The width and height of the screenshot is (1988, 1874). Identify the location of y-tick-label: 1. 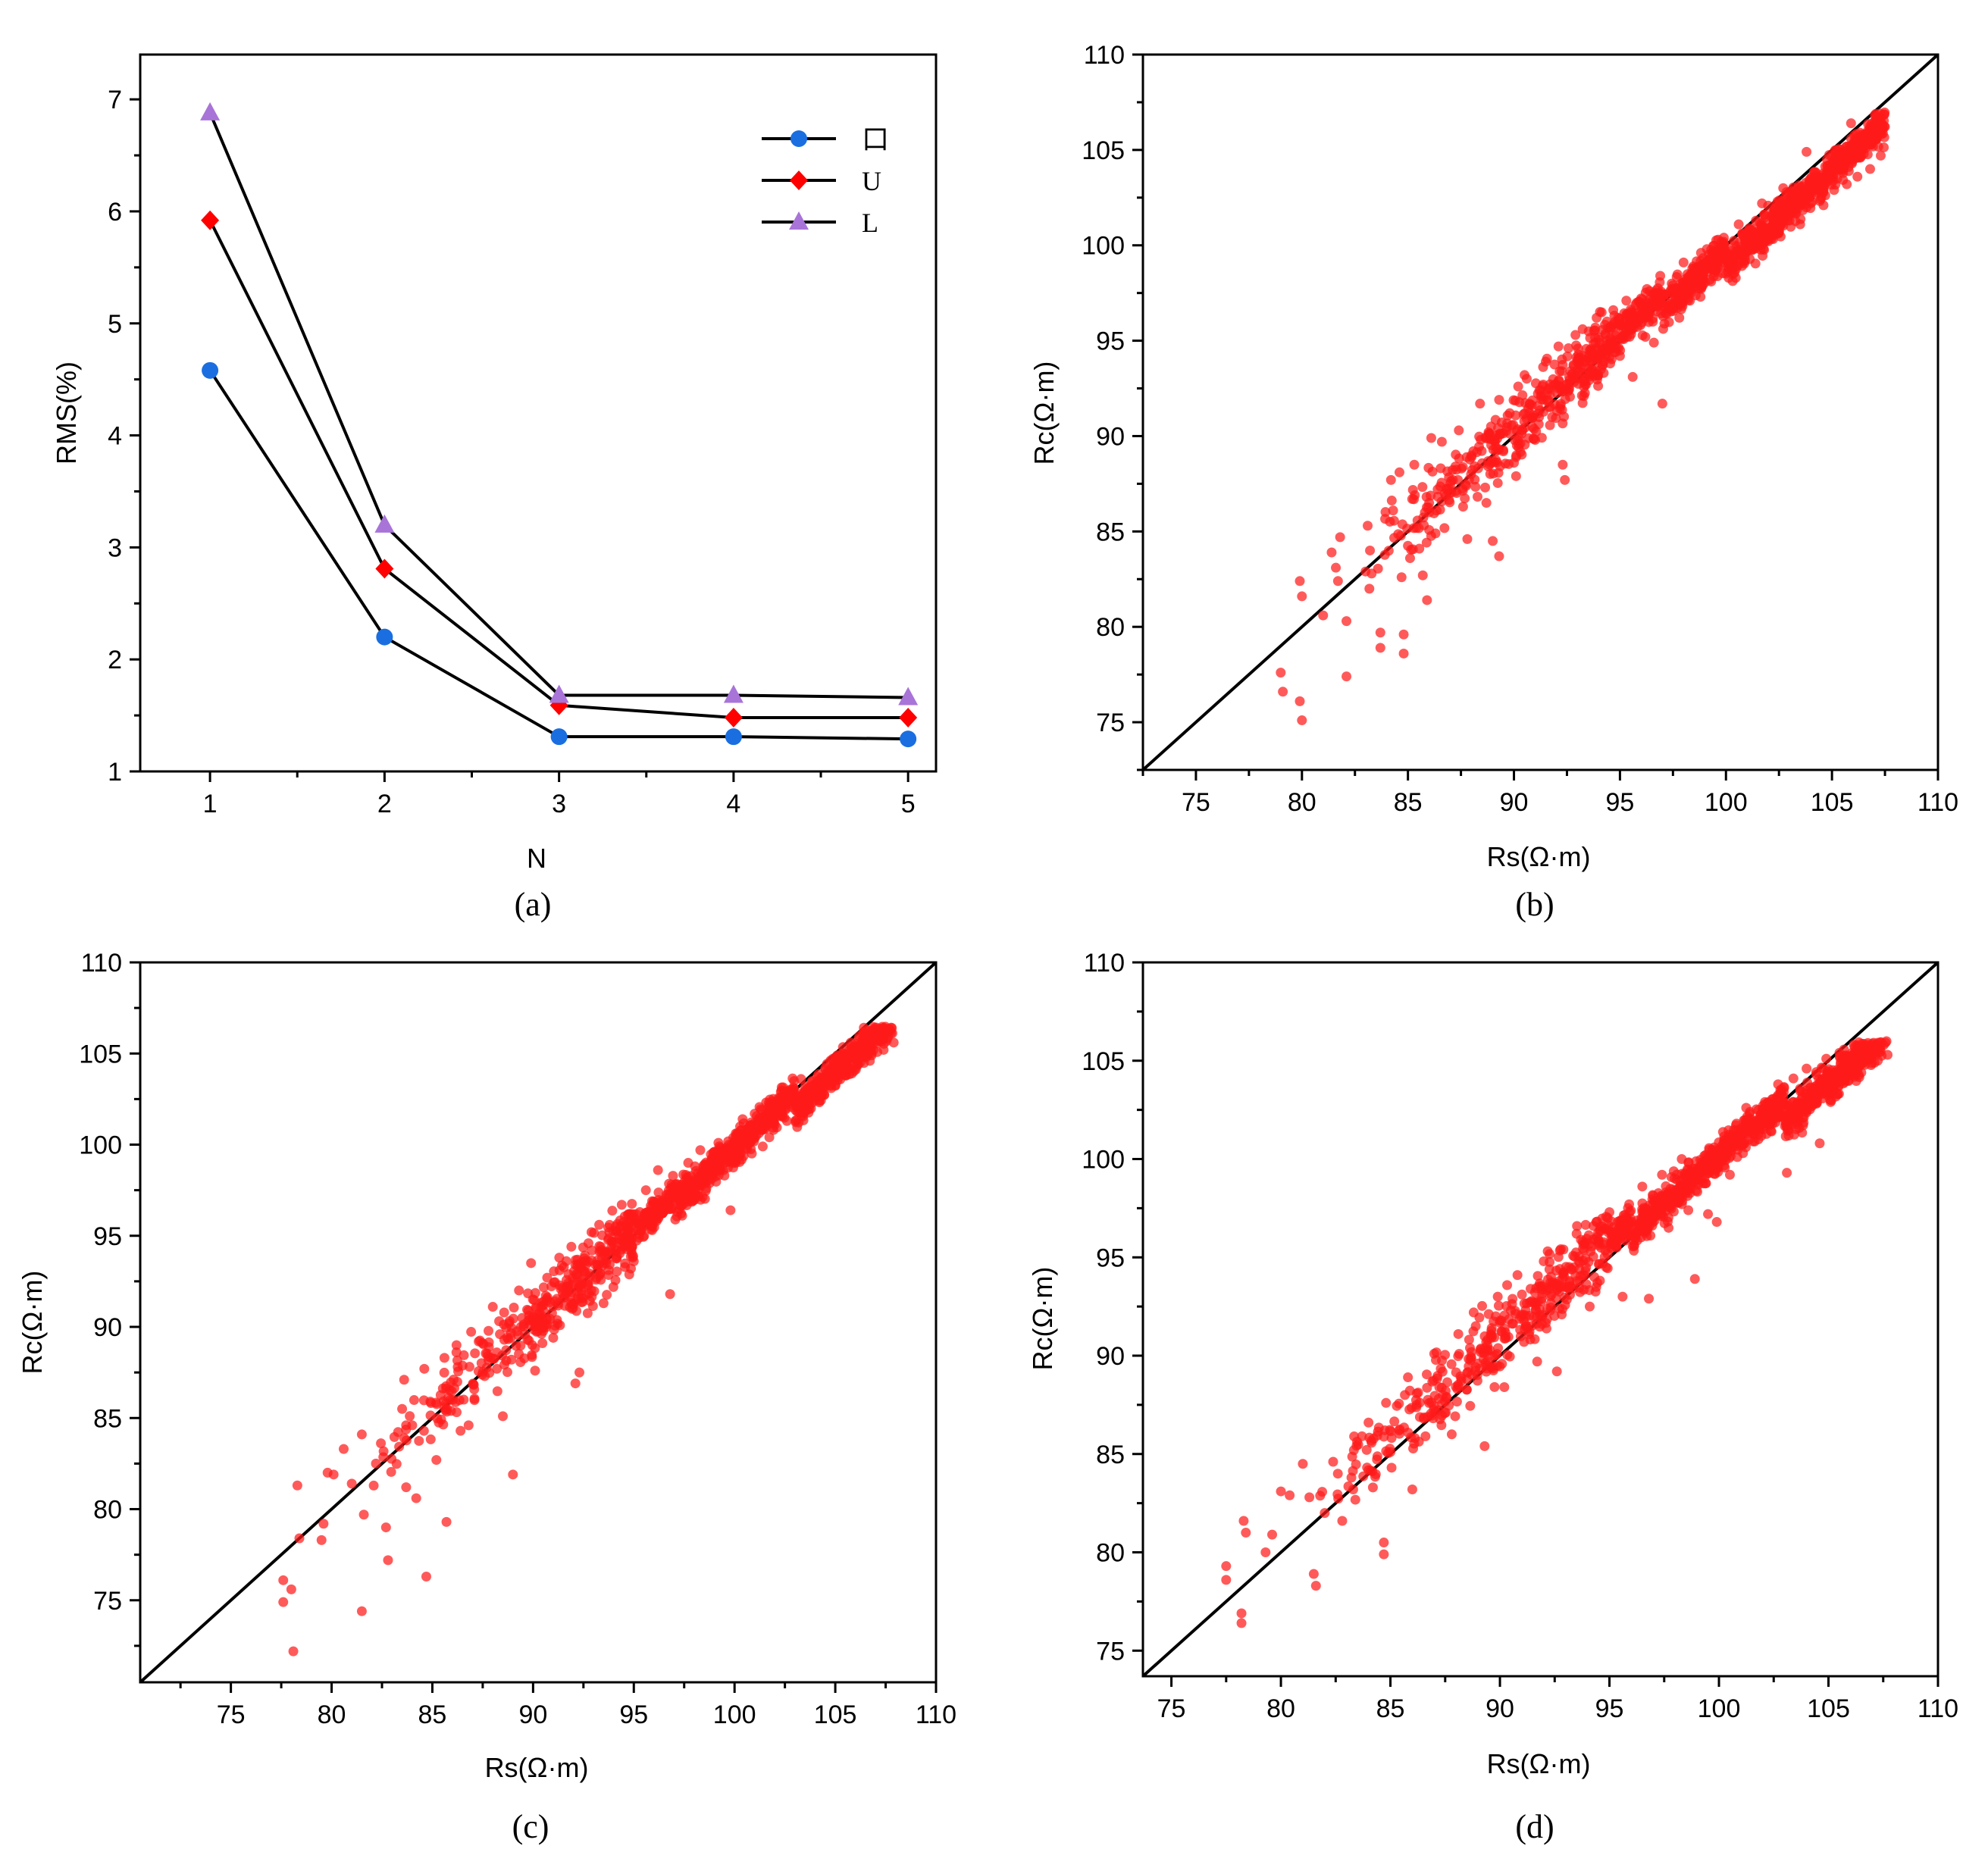
(115, 773).